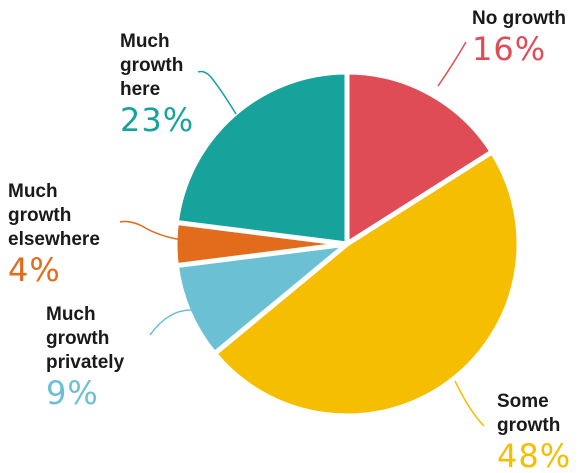 This screenshot has height=473, width=583. What do you see at coordinates (419, 158) in the screenshot?
I see `pie-slice-no` at bounding box center [419, 158].